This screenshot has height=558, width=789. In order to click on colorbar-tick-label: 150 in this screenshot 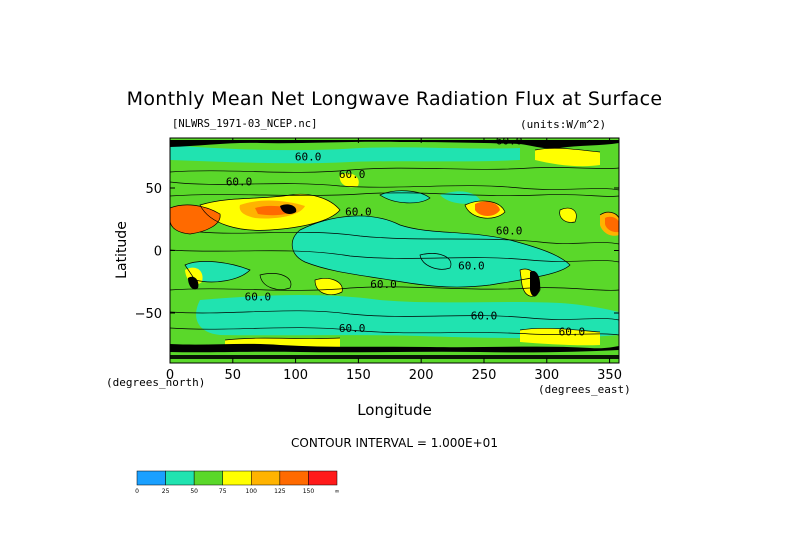, I will do `click(309, 491)`.